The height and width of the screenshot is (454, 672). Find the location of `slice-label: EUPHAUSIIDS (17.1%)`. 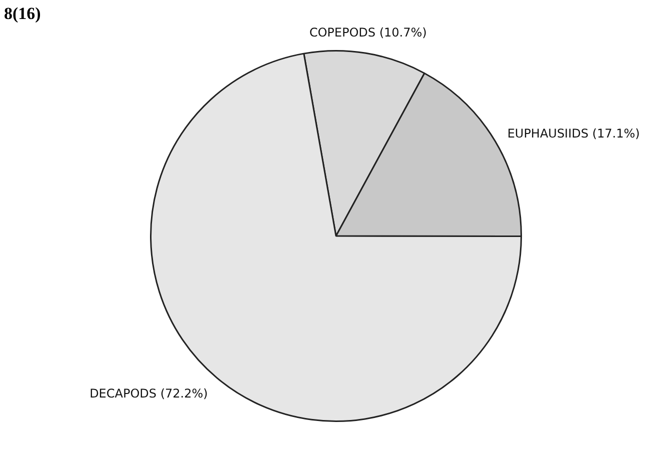

slice-label: EUPHAUSIIDS (17.1%) is located at coordinates (573, 133).